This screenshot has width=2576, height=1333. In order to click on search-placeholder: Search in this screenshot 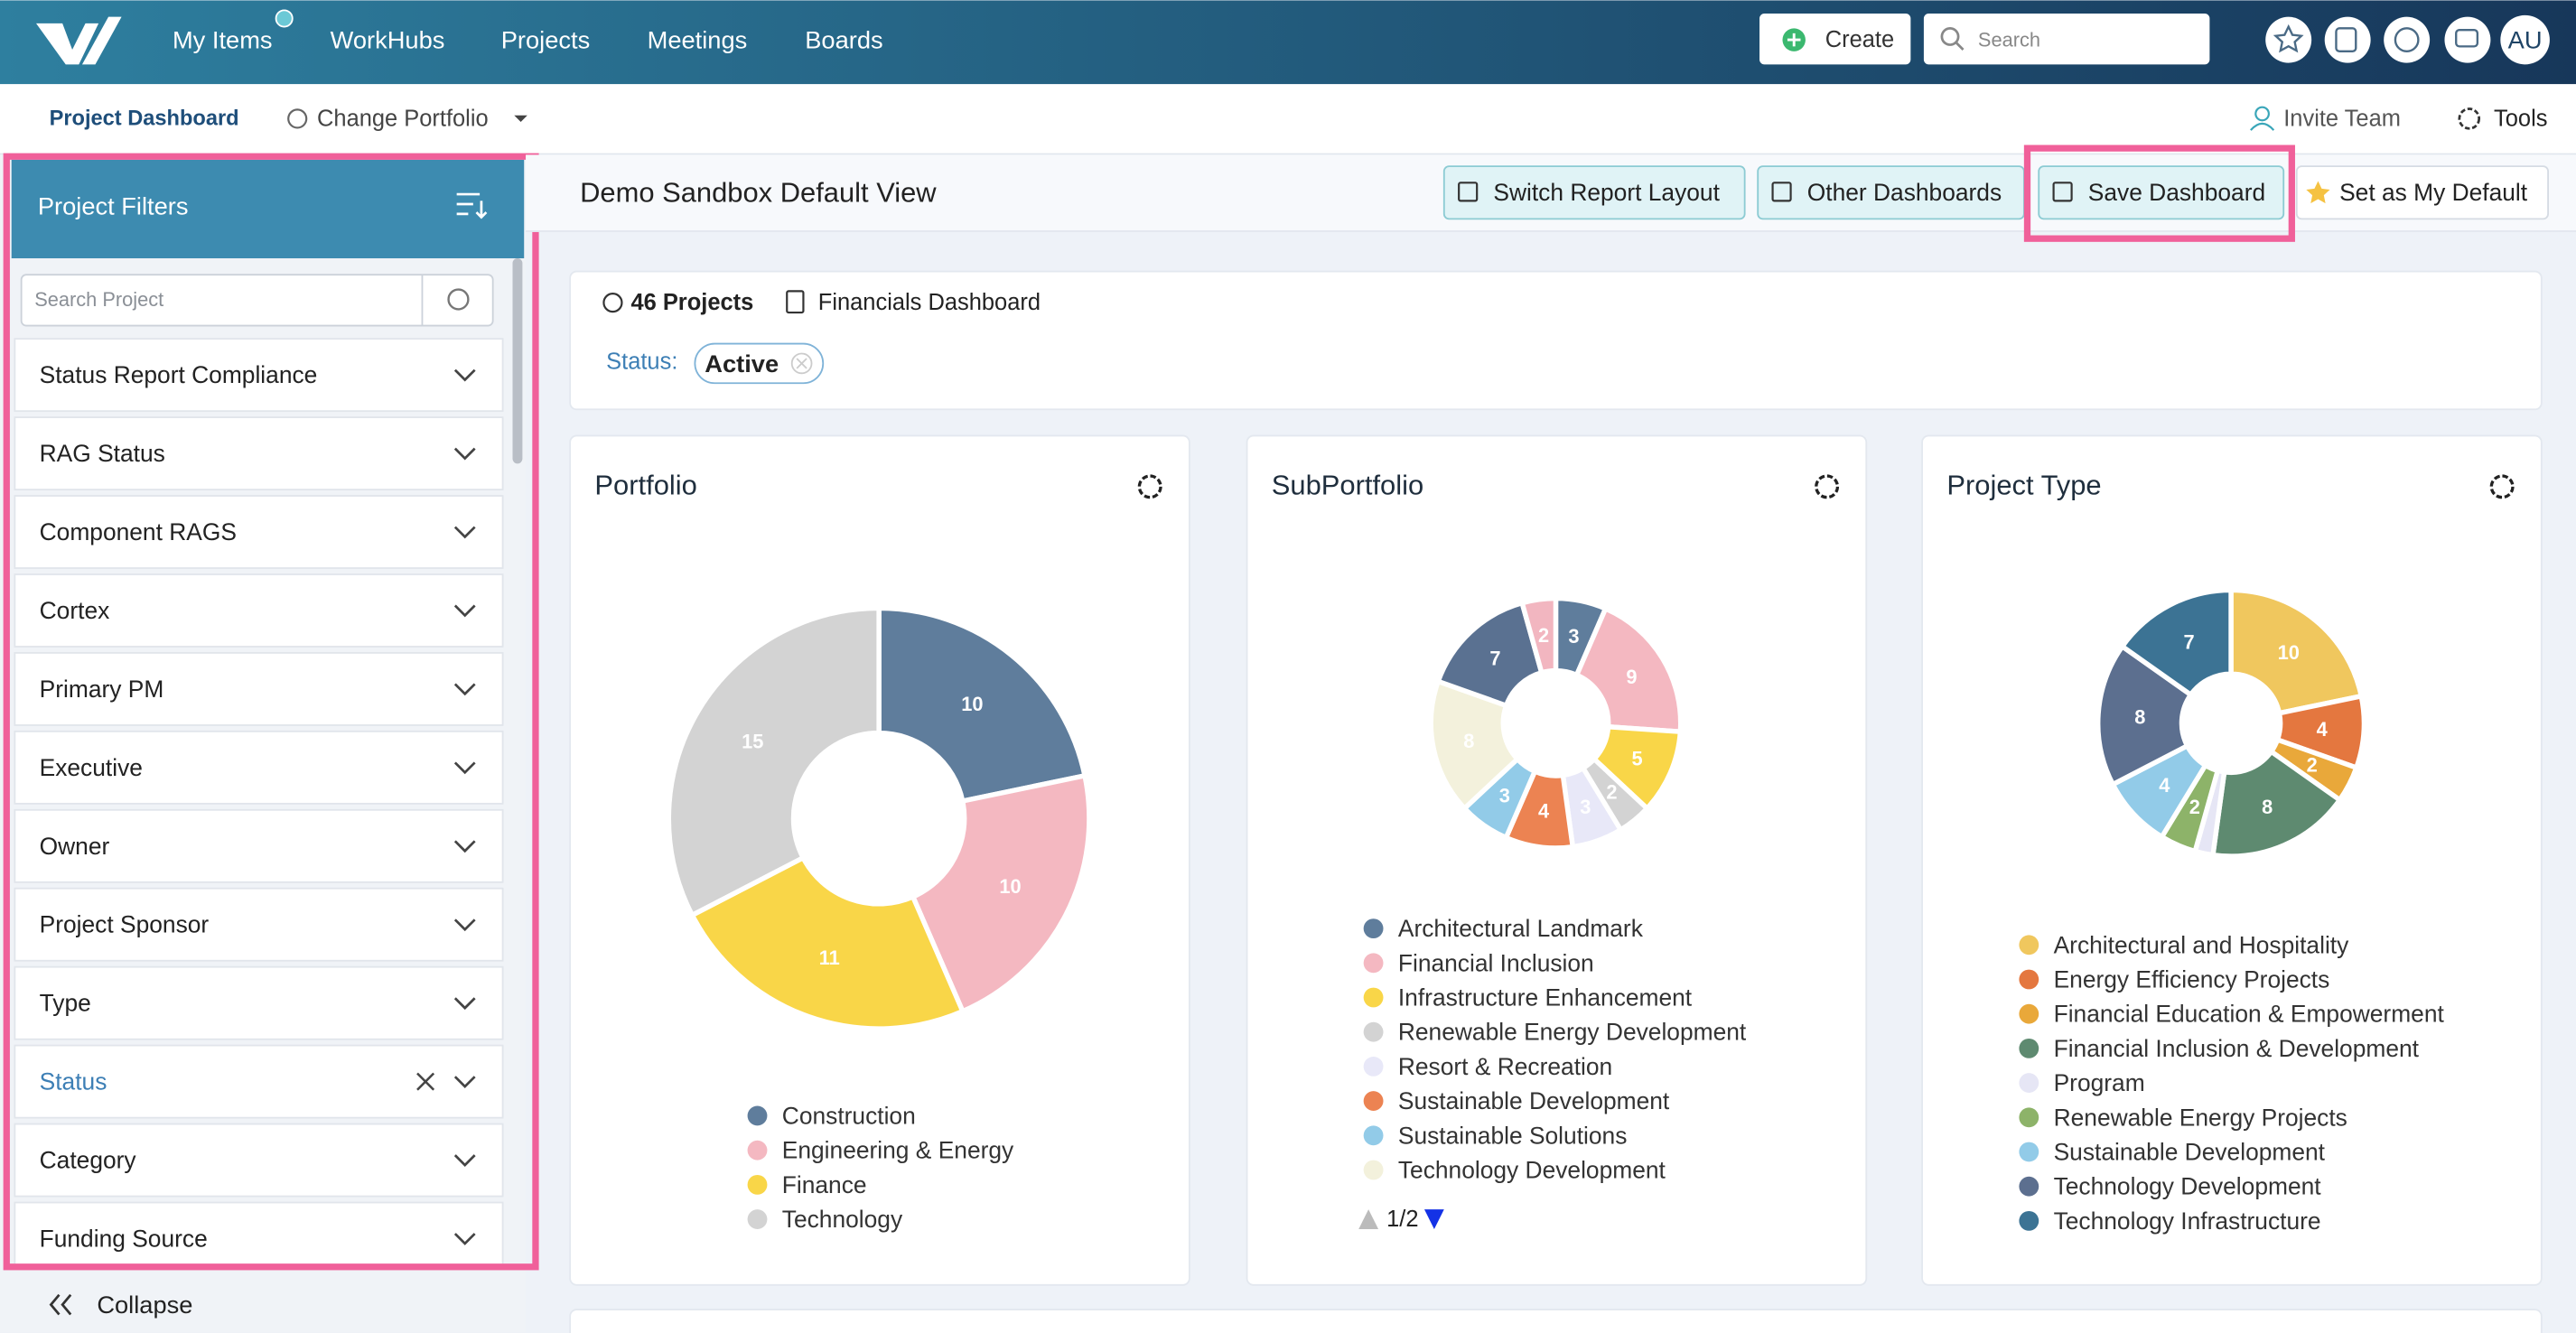, I will do `click(2009, 40)`.